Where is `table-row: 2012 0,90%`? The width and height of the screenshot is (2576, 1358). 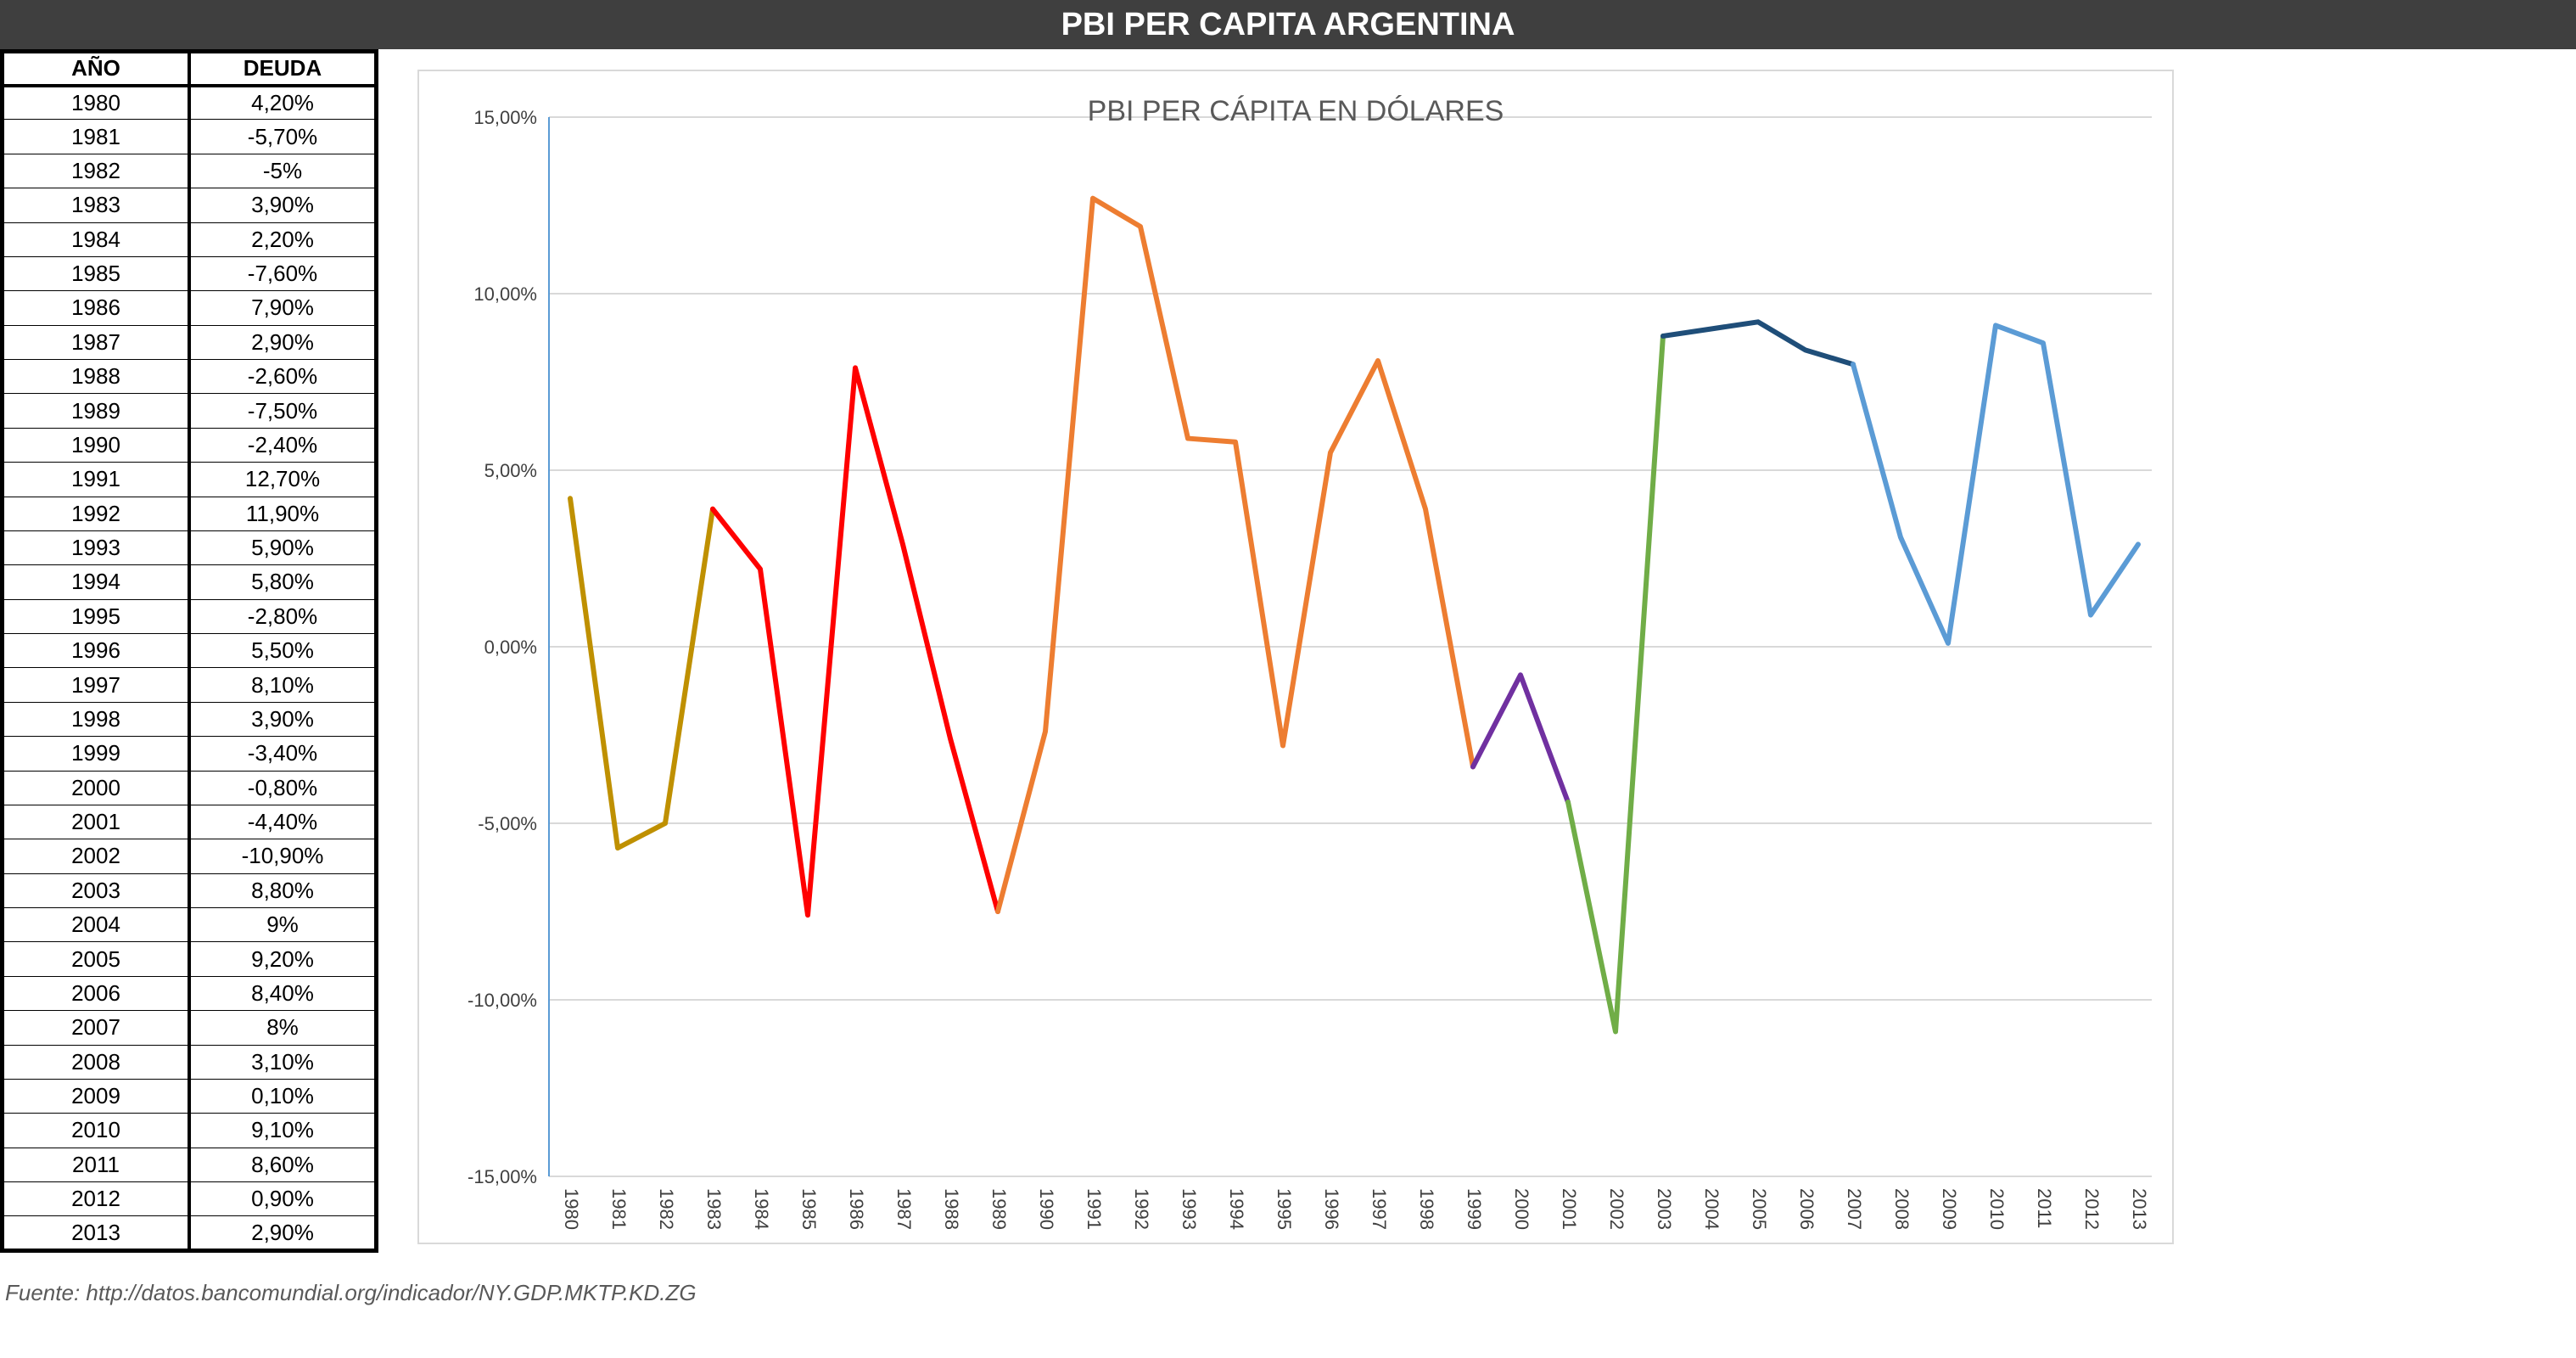 table-row: 2012 0,90% is located at coordinates (189, 1199).